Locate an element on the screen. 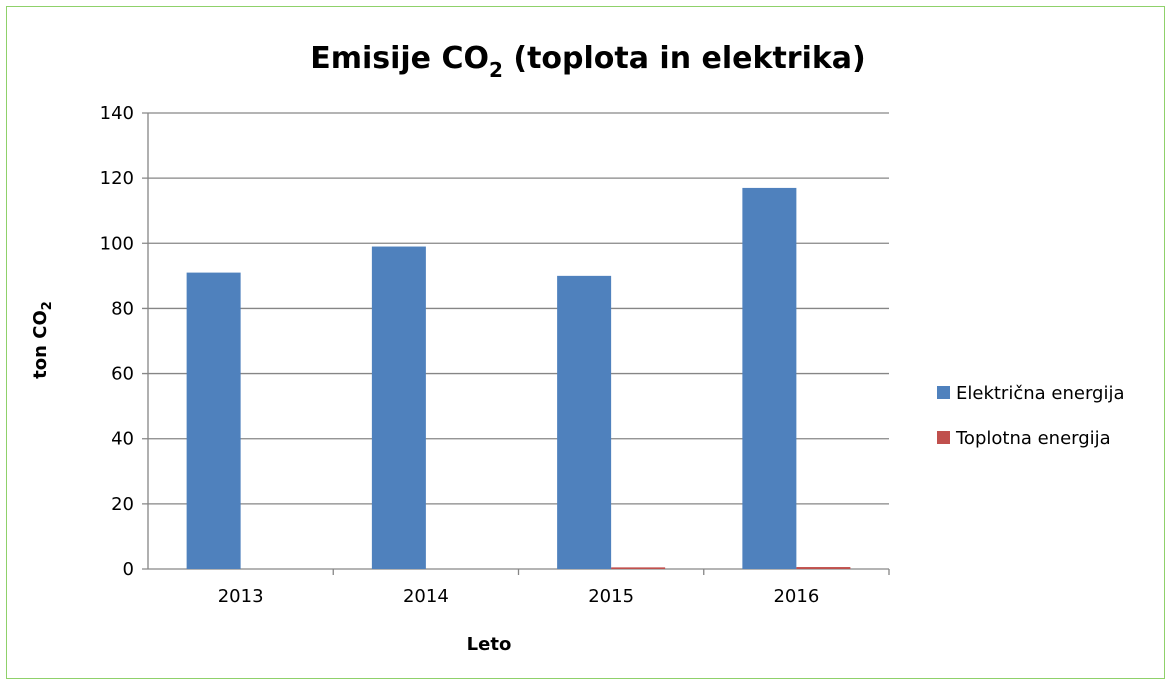 This screenshot has height=686, width=1173. bar-elektricna-2013 is located at coordinates (213, 420).